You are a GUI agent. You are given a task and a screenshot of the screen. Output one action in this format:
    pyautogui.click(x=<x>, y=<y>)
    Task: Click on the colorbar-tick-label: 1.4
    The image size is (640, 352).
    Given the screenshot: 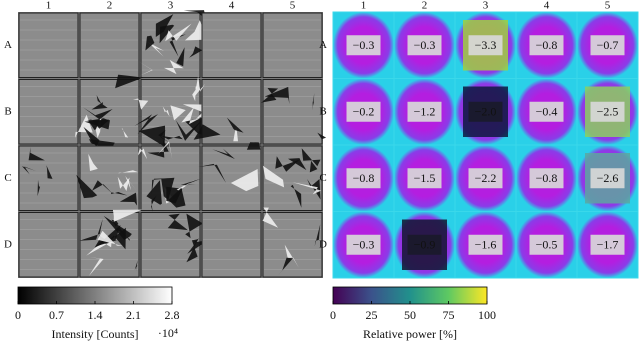 What is the action you would take?
    pyautogui.click(x=95, y=315)
    